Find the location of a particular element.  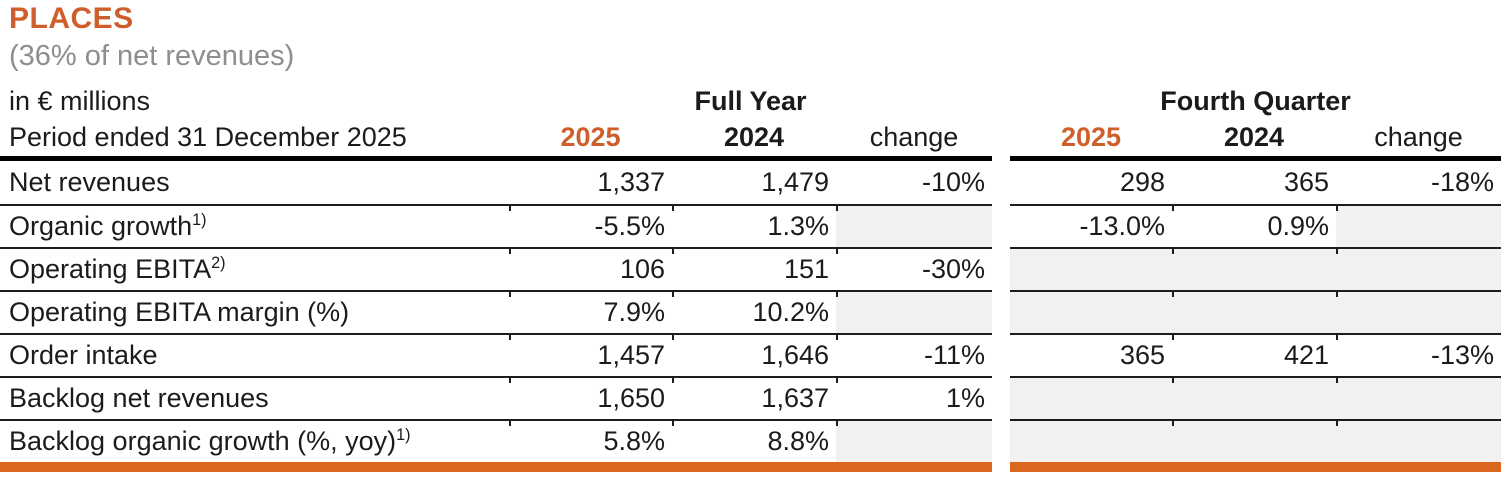

q4-col-header-change: change is located at coordinates (1418, 140).